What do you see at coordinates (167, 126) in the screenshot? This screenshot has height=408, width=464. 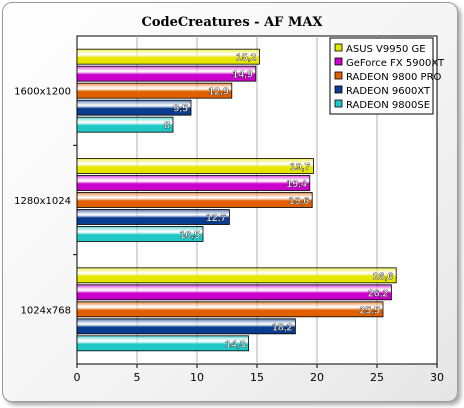 I see `bar-value-label: 8` at bounding box center [167, 126].